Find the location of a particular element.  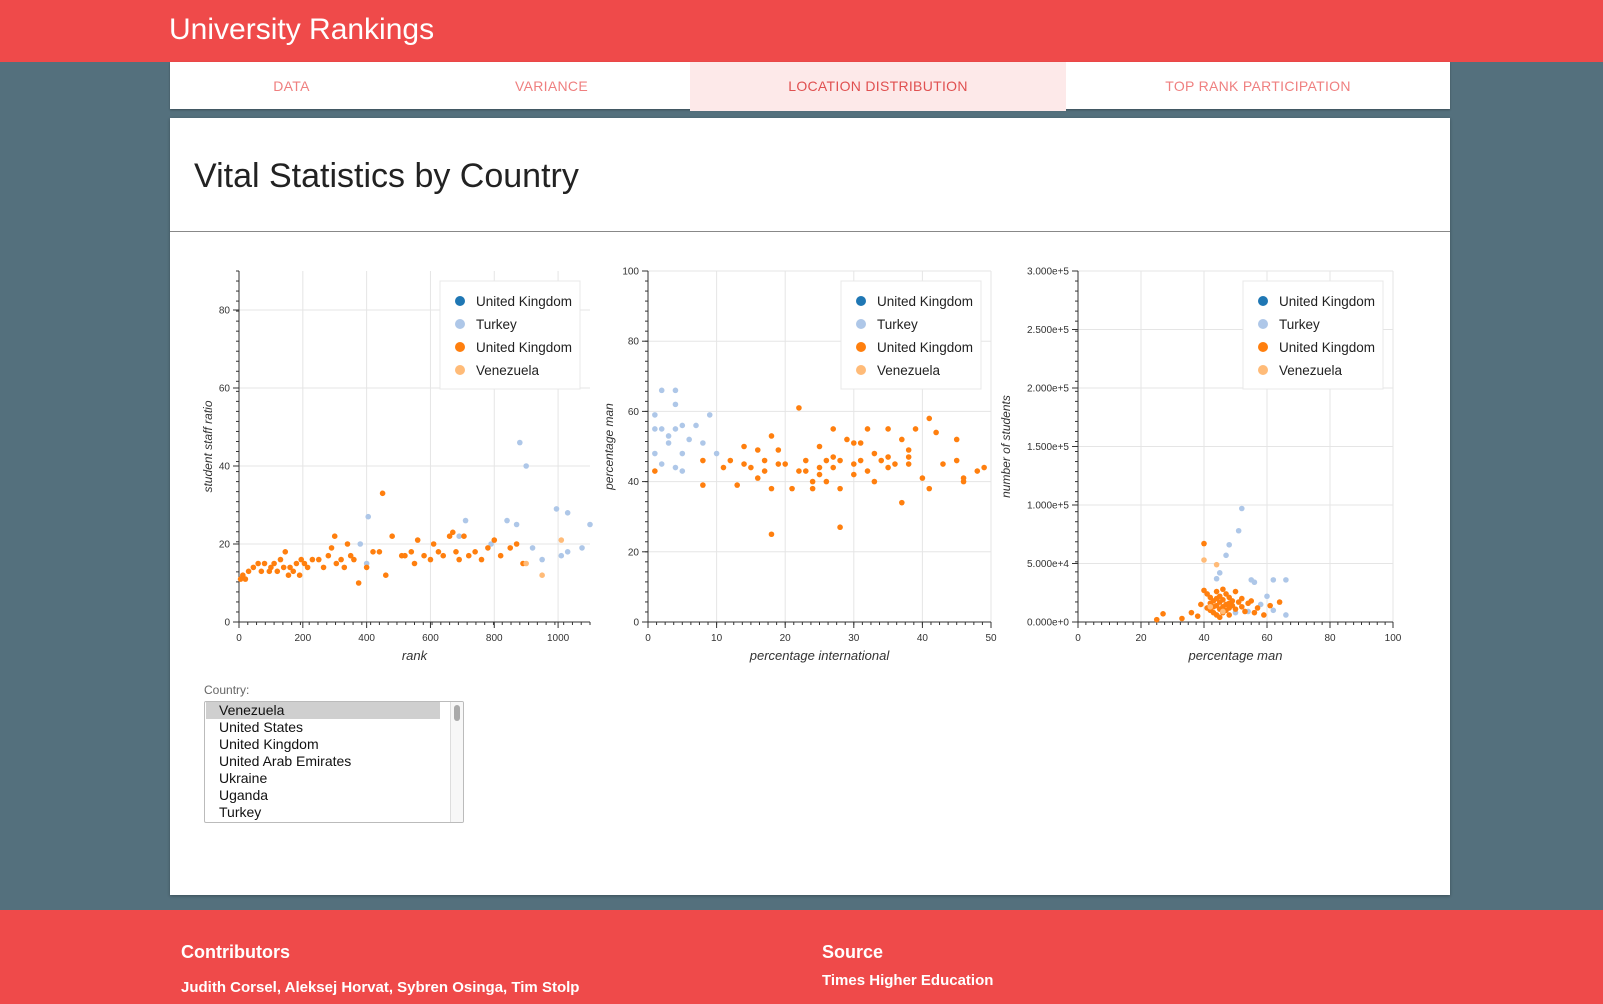

country-option: United Arab Emirates is located at coordinates (285, 761).